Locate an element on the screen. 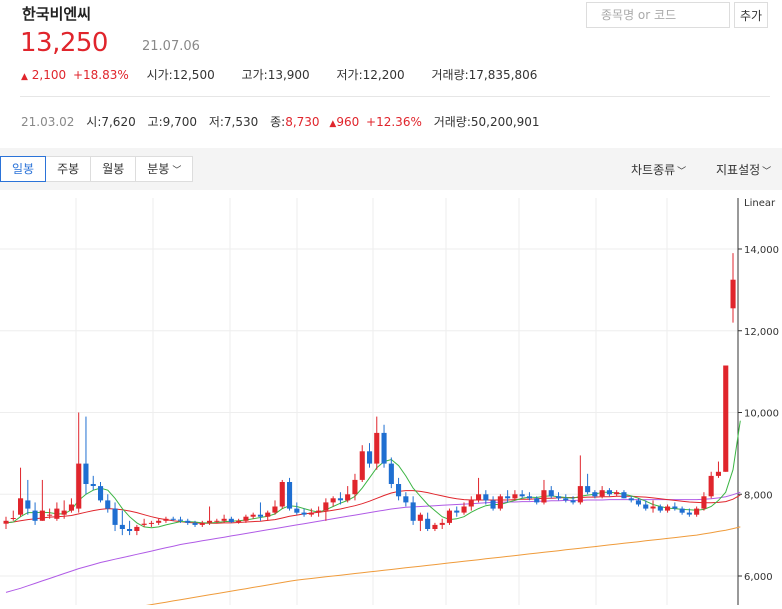  tab-monthly: 월봉 is located at coordinates (113, 169).